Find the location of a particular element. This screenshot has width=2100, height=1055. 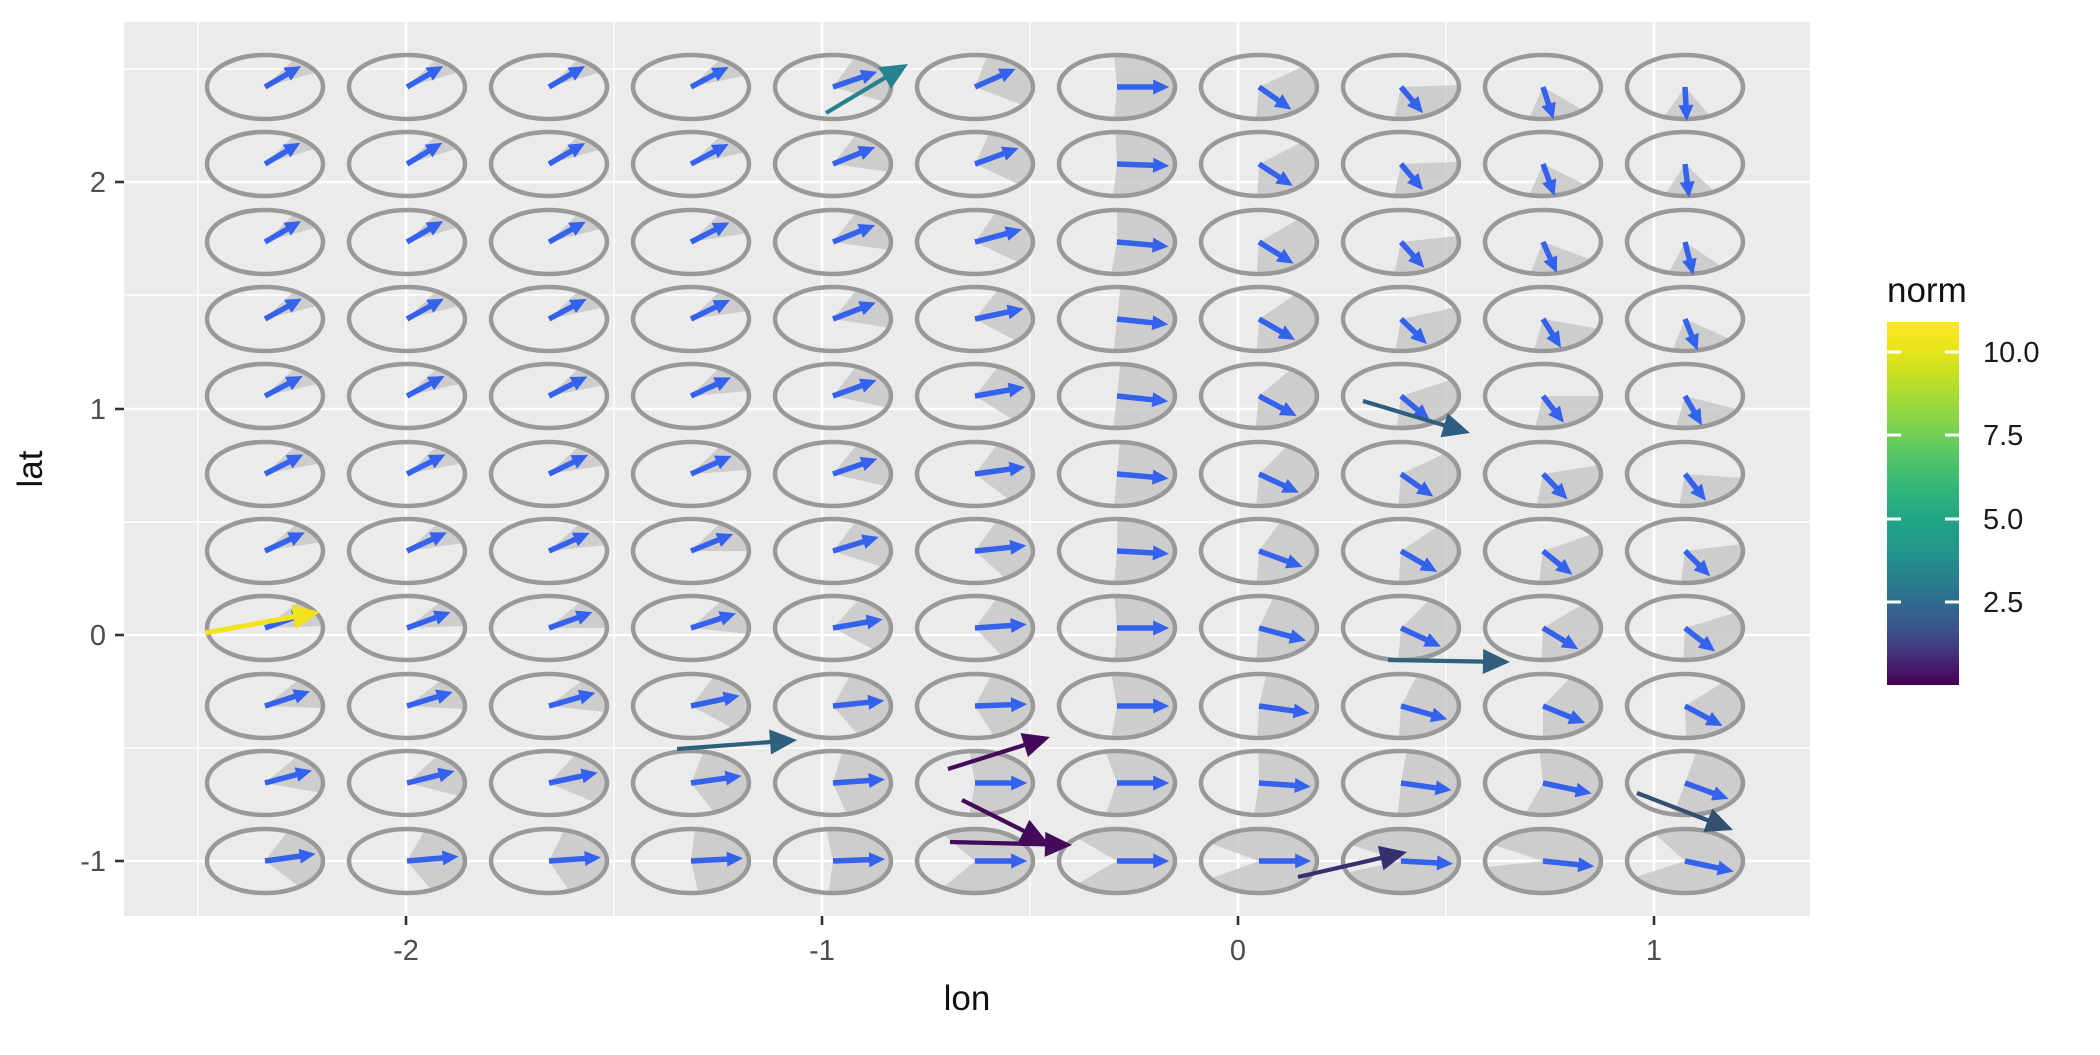

y-tick-label: -1 is located at coordinates (93, 862).